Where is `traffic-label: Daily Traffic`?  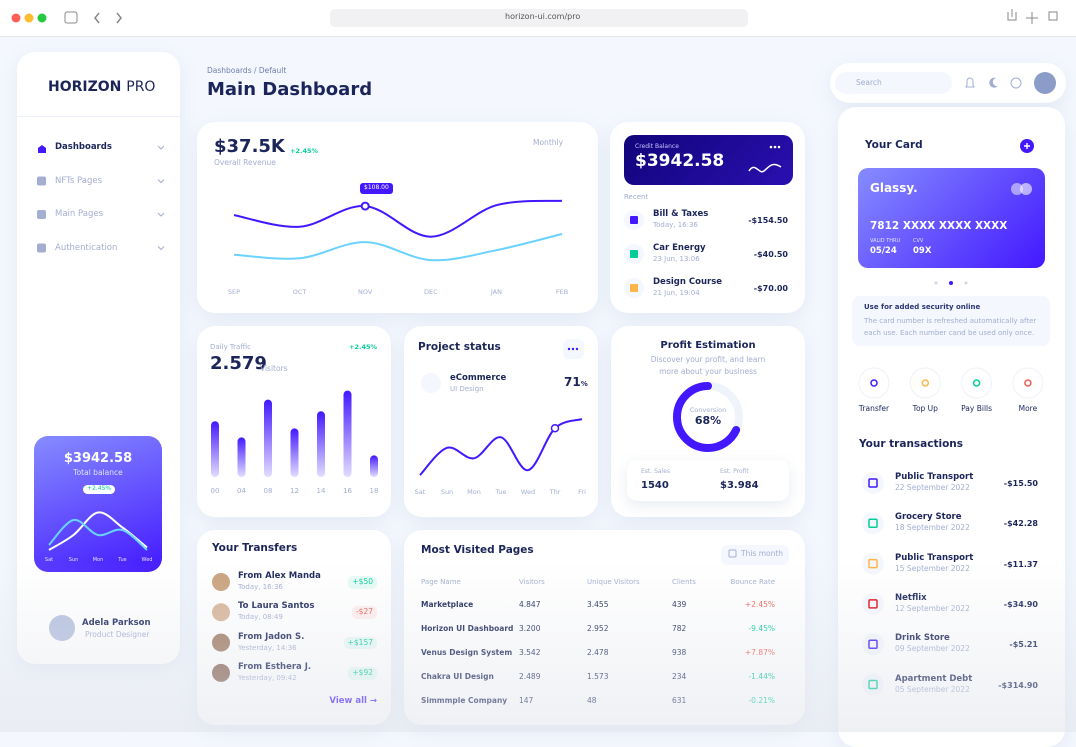
traffic-label: Daily Traffic is located at coordinates (230, 347).